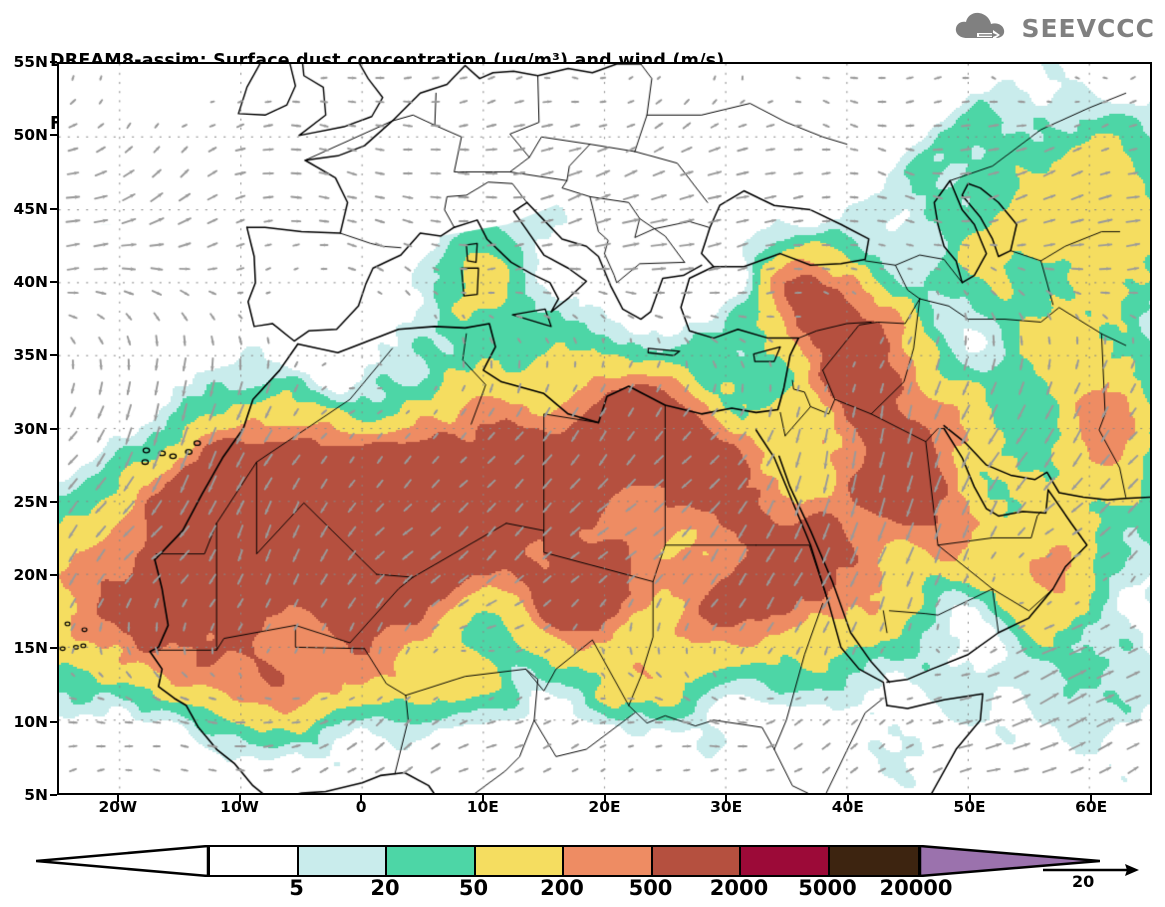 The image size is (1165, 907). Describe the element at coordinates (30, 575) in the screenshot. I see `ytick-label-20N: 20N` at that location.